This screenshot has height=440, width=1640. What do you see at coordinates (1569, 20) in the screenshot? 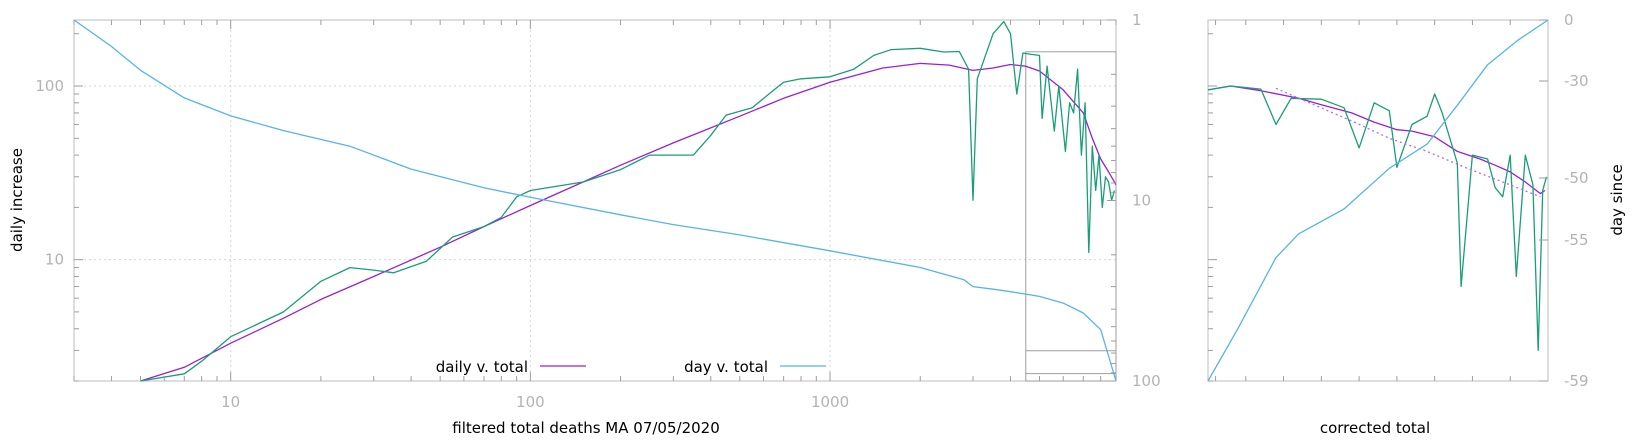
I see `inset-y2-tick-label-0: 0` at bounding box center [1569, 20].